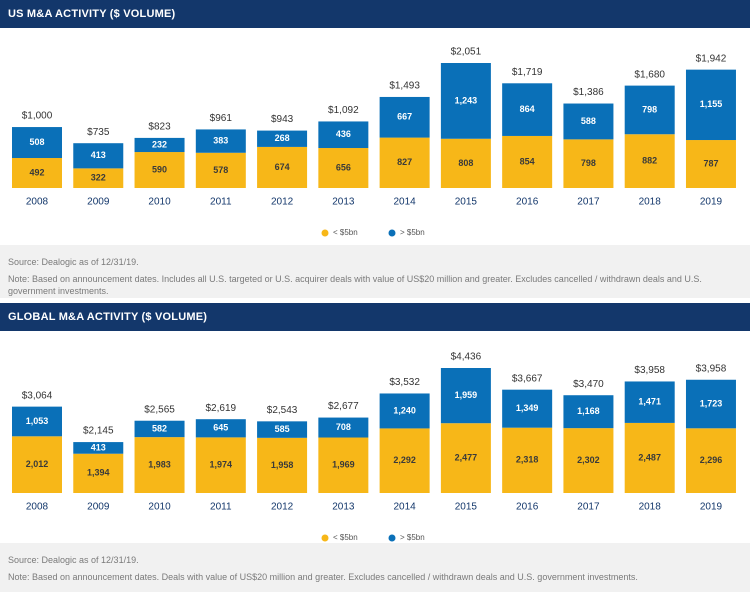 The image size is (750, 592). Describe the element at coordinates (649, 370) in the screenshot. I see `total-label: $3,958` at that location.